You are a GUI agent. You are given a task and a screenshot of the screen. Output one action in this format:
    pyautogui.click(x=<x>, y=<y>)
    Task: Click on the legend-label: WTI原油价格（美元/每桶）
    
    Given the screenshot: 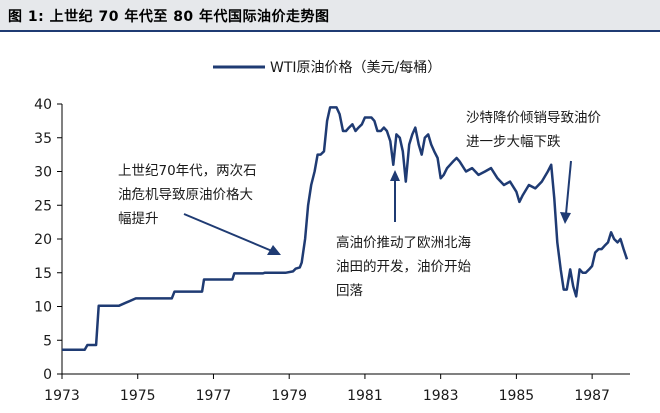 What is the action you would take?
    pyautogui.click(x=355, y=68)
    